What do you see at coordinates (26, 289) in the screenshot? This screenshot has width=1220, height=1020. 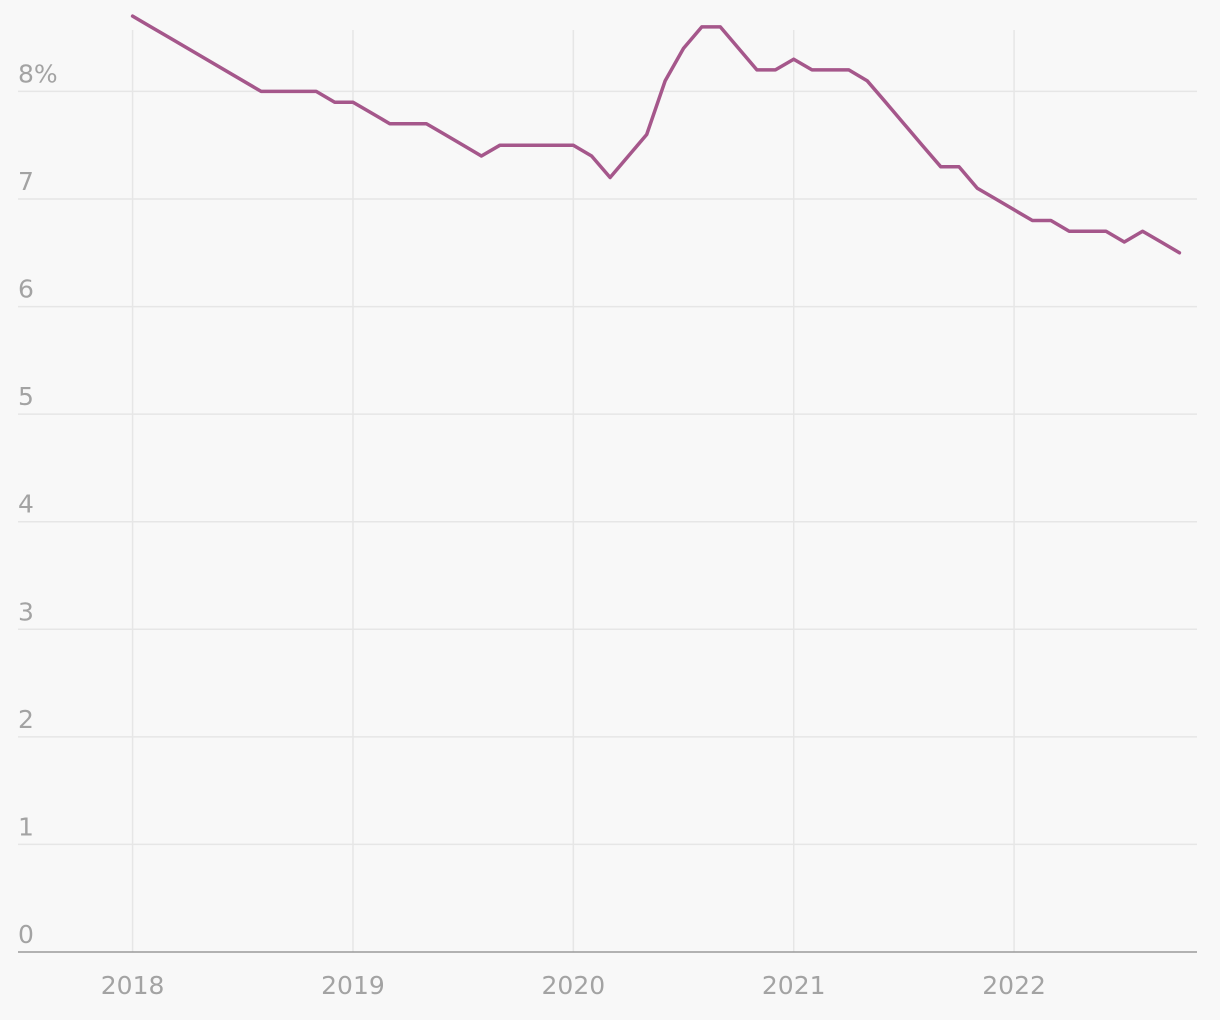 I see `y-tick-label: 6` at bounding box center [26, 289].